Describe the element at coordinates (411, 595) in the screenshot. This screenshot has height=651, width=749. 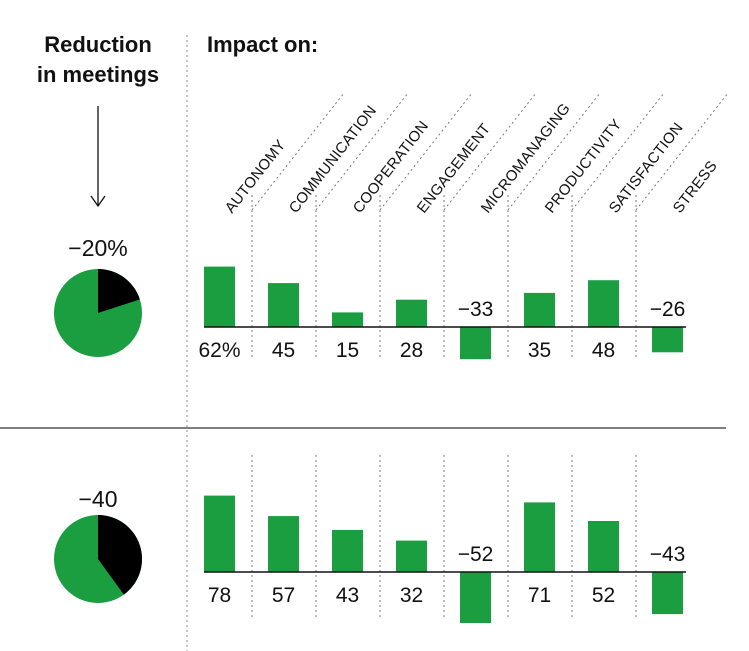
I see `value-label-engagement-row2: 32` at that location.